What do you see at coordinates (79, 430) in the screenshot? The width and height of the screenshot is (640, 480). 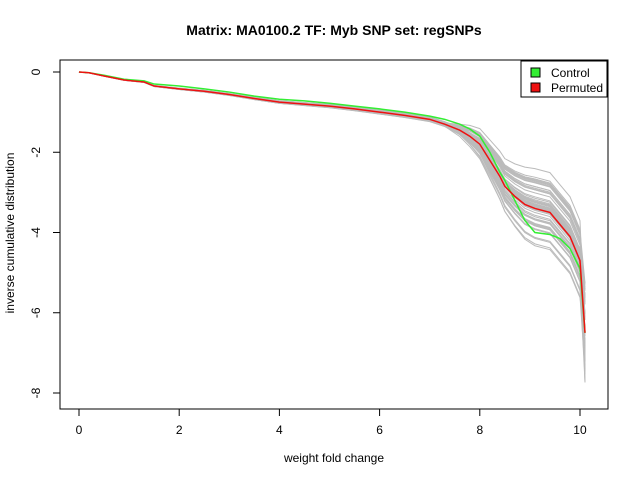 I see `x-tick-label: 0` at bounding box center [79, 430].